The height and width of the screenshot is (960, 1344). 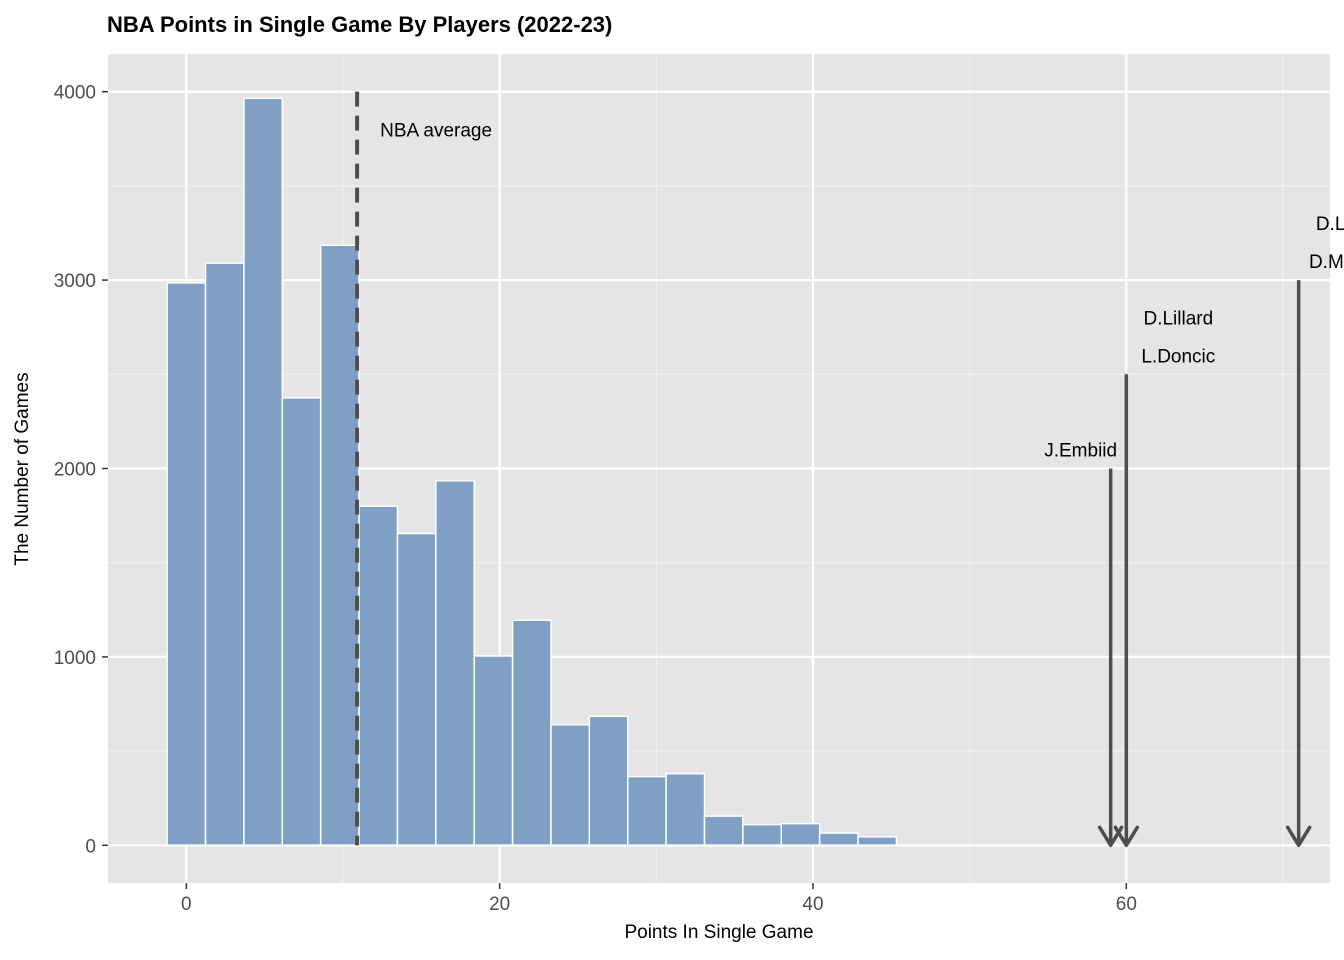 I want to click on x-axis-title: Points In Single Game, so click(x=719, y=932).